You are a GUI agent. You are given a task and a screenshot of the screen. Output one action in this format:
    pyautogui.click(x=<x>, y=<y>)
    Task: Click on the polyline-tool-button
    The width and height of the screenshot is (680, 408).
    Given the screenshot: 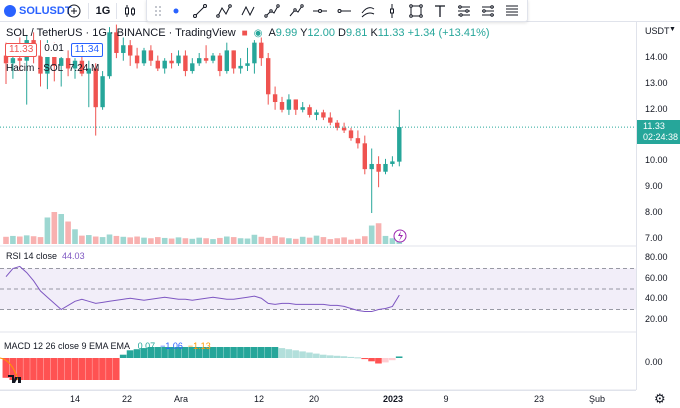 What is the action you would take?
    pyautogui.click(x=272, y=11)
    